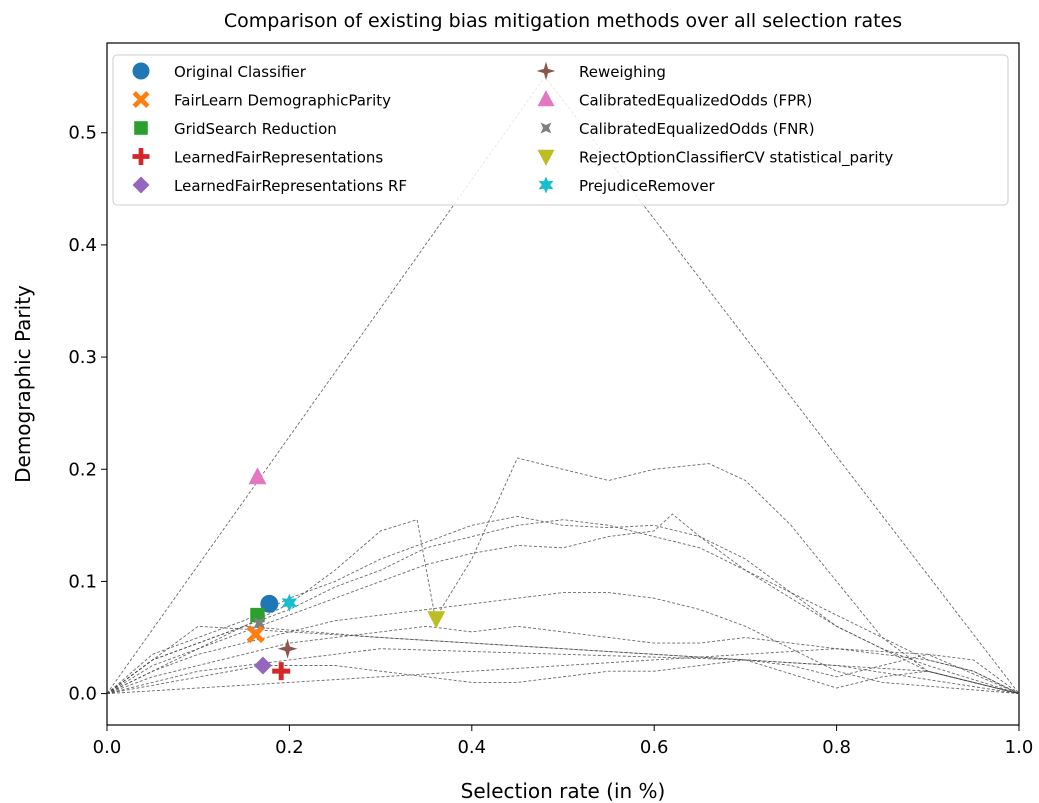  I want to click on x-tick-label: 1.0, so click(1019, 747).